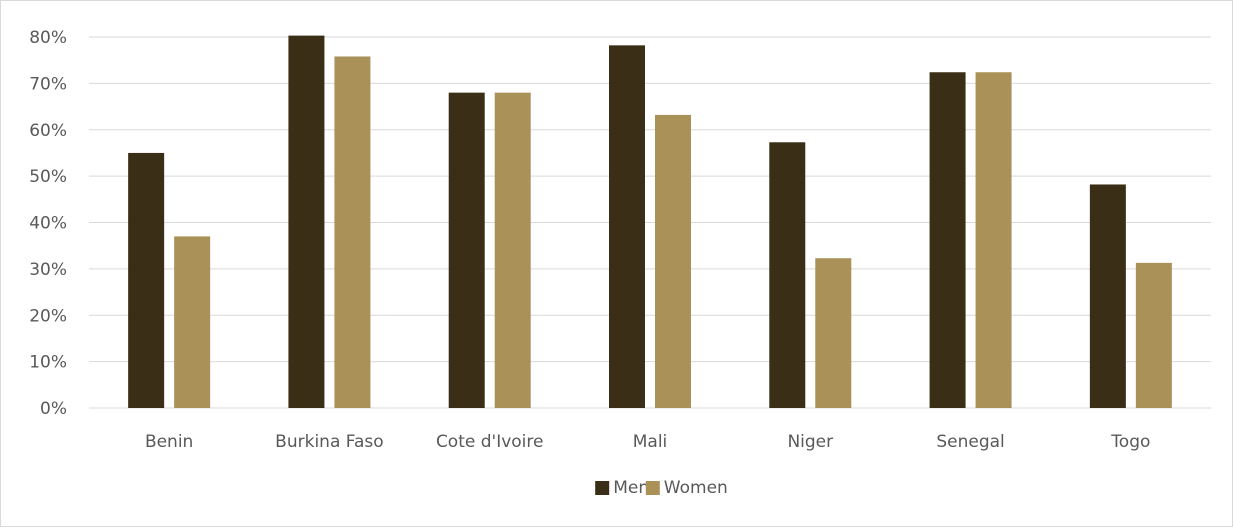  I want to click on legend: Men Women, so click(661, 488).